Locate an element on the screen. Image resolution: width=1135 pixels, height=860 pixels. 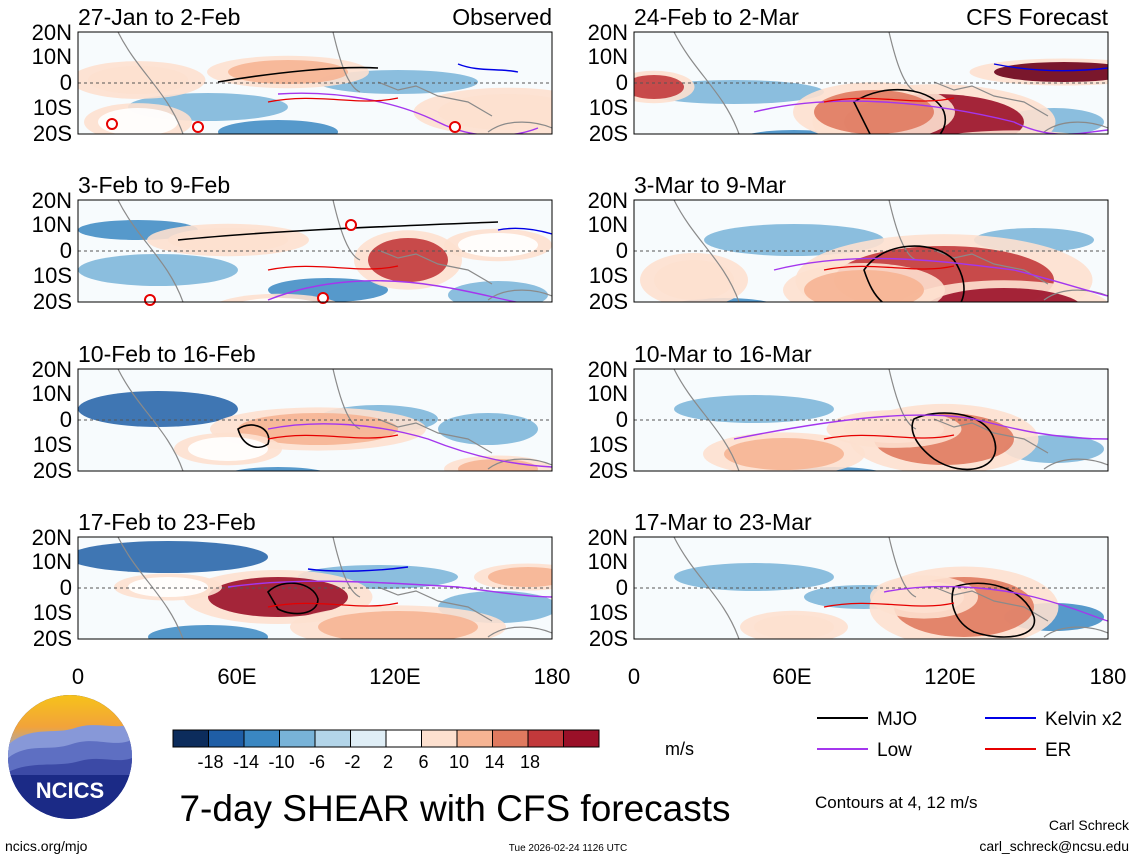
panel-period-title: 10-Mar to 16-Mar is located at coordinates (723, 354).